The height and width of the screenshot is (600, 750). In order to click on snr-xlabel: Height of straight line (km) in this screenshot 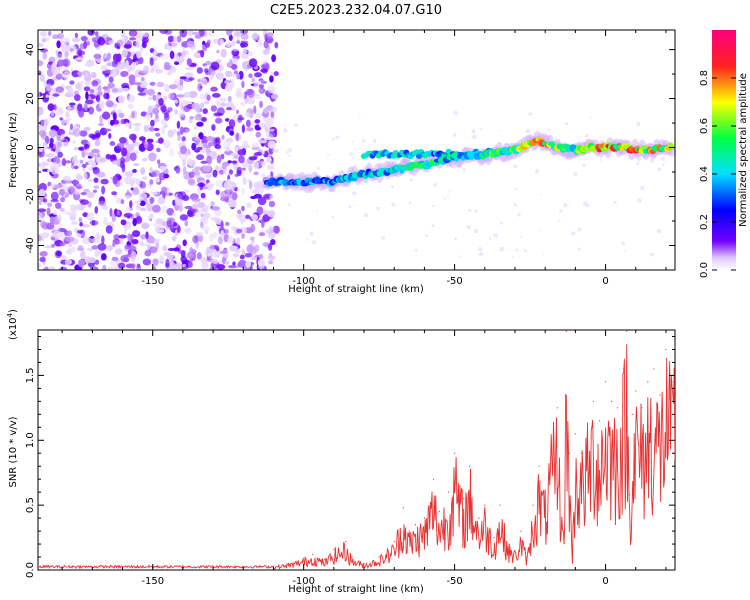, I will do `click(356, 589)`.